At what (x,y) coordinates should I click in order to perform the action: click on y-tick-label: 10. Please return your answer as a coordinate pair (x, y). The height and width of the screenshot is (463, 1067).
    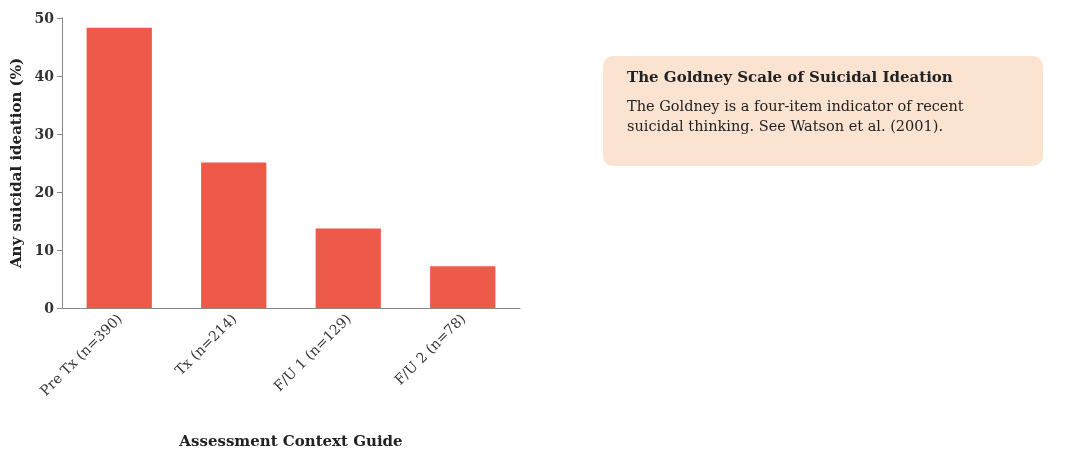
    Looking at the image, I should click on (44, 250).